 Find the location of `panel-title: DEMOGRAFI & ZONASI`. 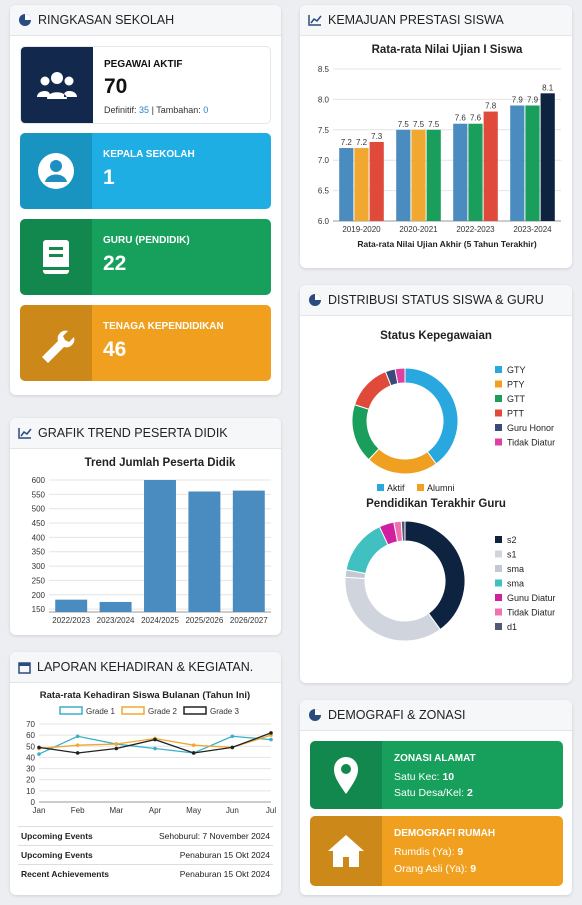

panel-title: DEMOGRAFI & ZONASI is located at coordinates (397, 715).